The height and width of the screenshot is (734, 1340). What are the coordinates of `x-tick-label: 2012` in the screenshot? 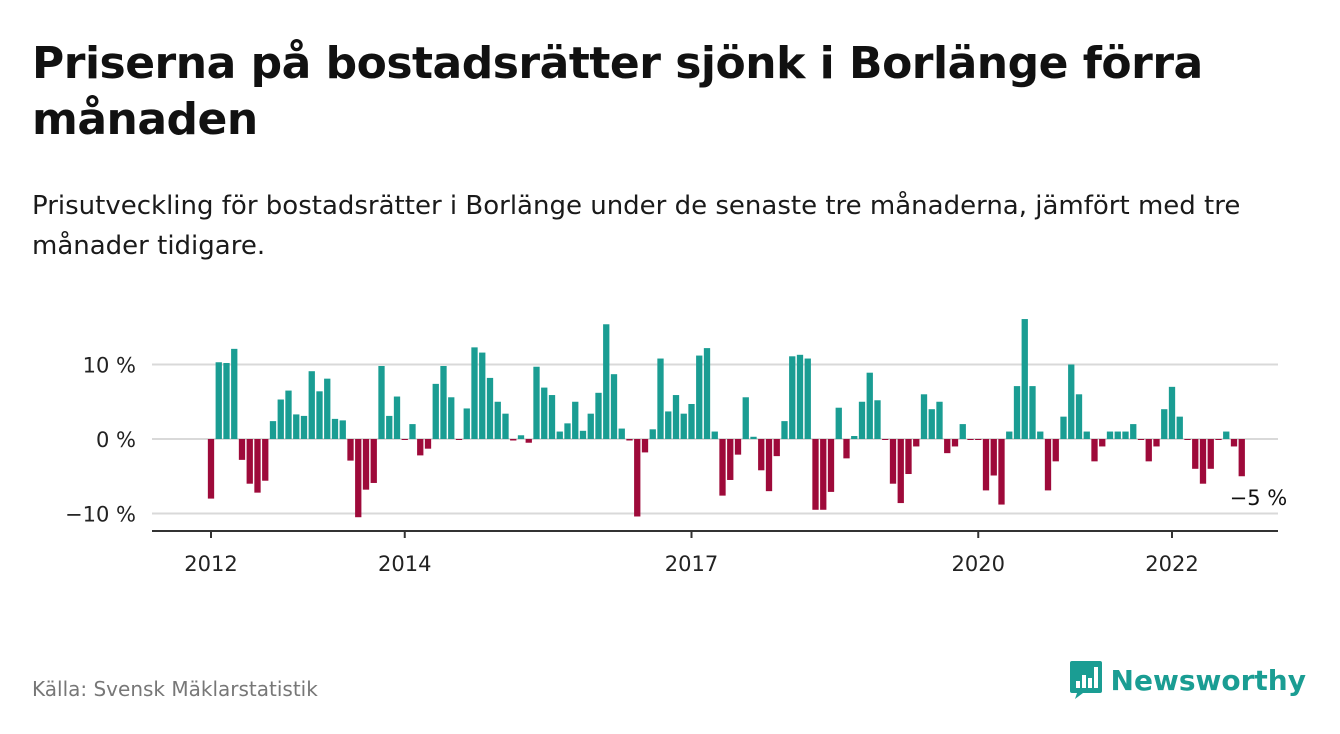 It's located at (210, 564).